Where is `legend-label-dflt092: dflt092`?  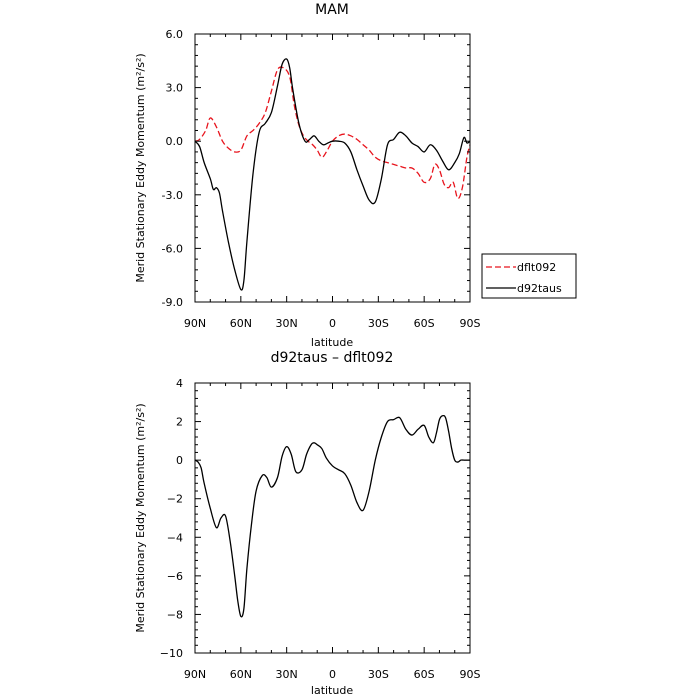 legend-label-dflt092: dflt092 is located at coordinates (536, 267).